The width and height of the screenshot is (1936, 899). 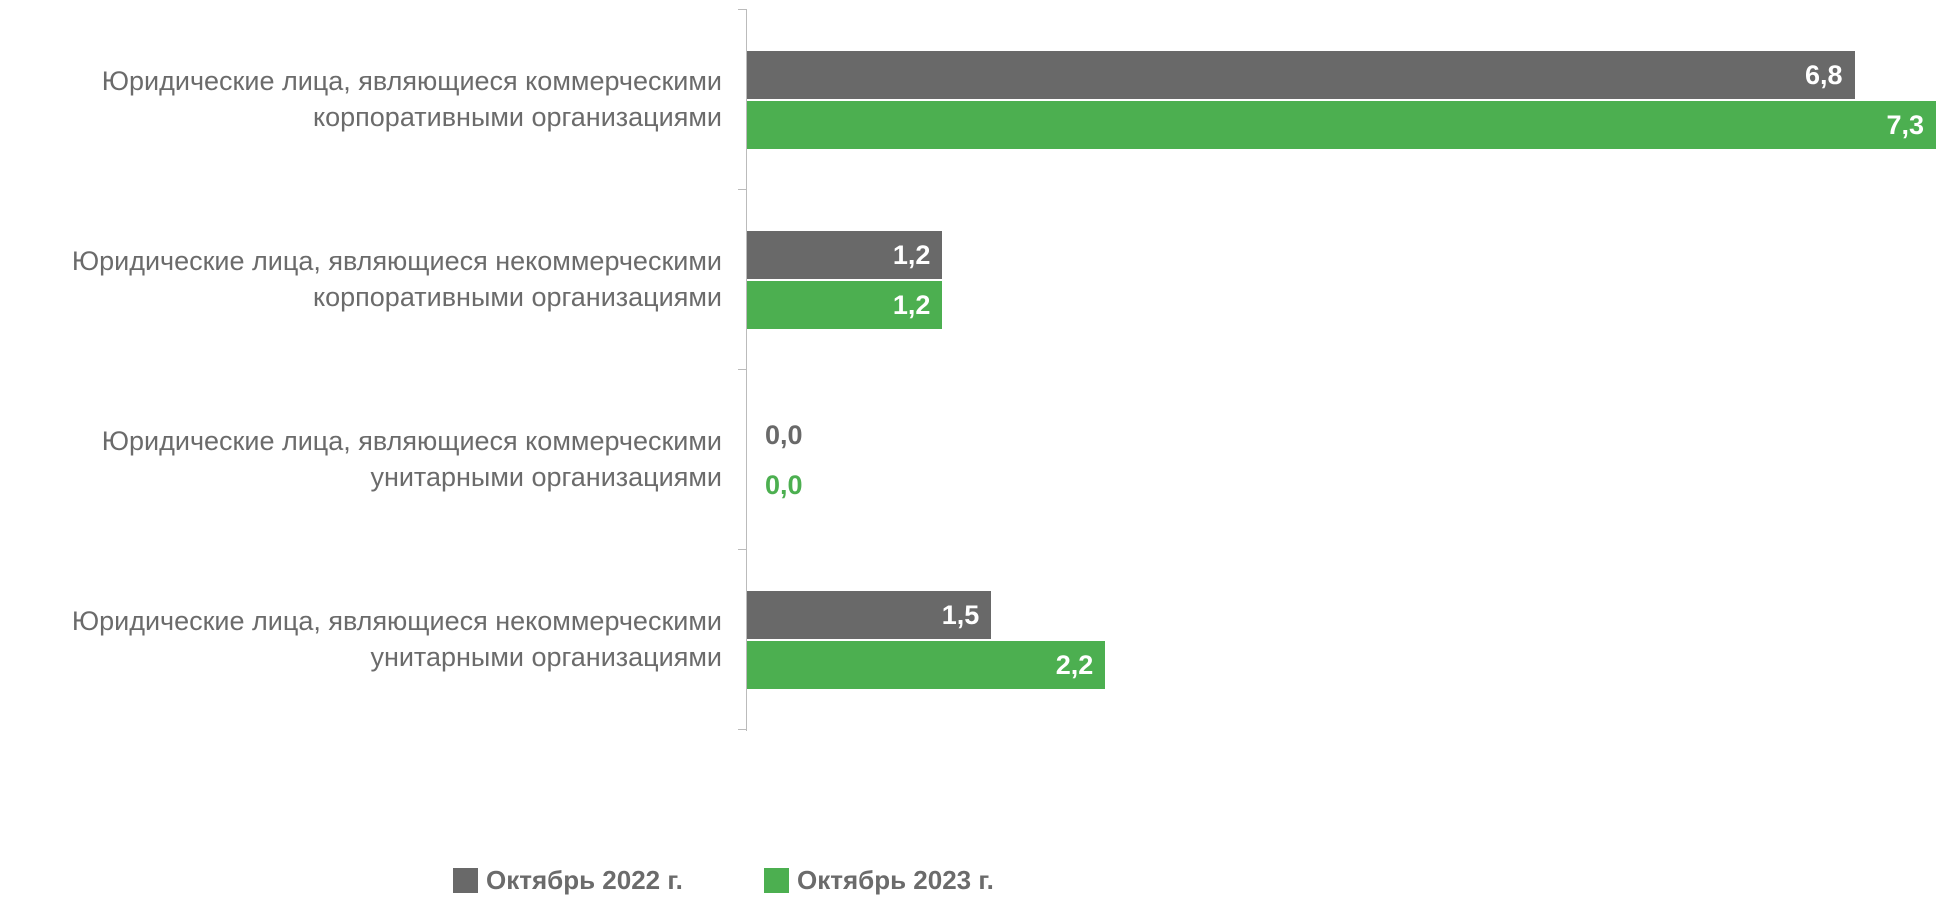 What do you see at coordinates (895, 880) in the screenshot?
I see `legend-label: Октябрь 2023 г.` at bounding box center [895, 880].